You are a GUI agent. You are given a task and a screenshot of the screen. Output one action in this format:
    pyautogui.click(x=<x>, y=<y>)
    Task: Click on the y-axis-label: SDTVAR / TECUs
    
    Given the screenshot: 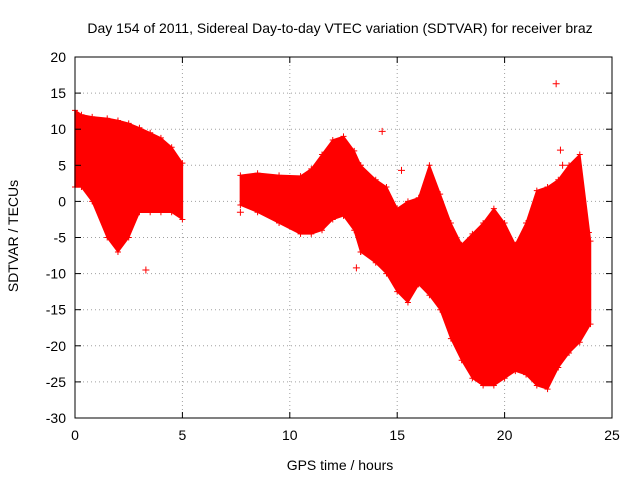 What is the action you would take?
    pyautogui.click(x=13, y=236)
    